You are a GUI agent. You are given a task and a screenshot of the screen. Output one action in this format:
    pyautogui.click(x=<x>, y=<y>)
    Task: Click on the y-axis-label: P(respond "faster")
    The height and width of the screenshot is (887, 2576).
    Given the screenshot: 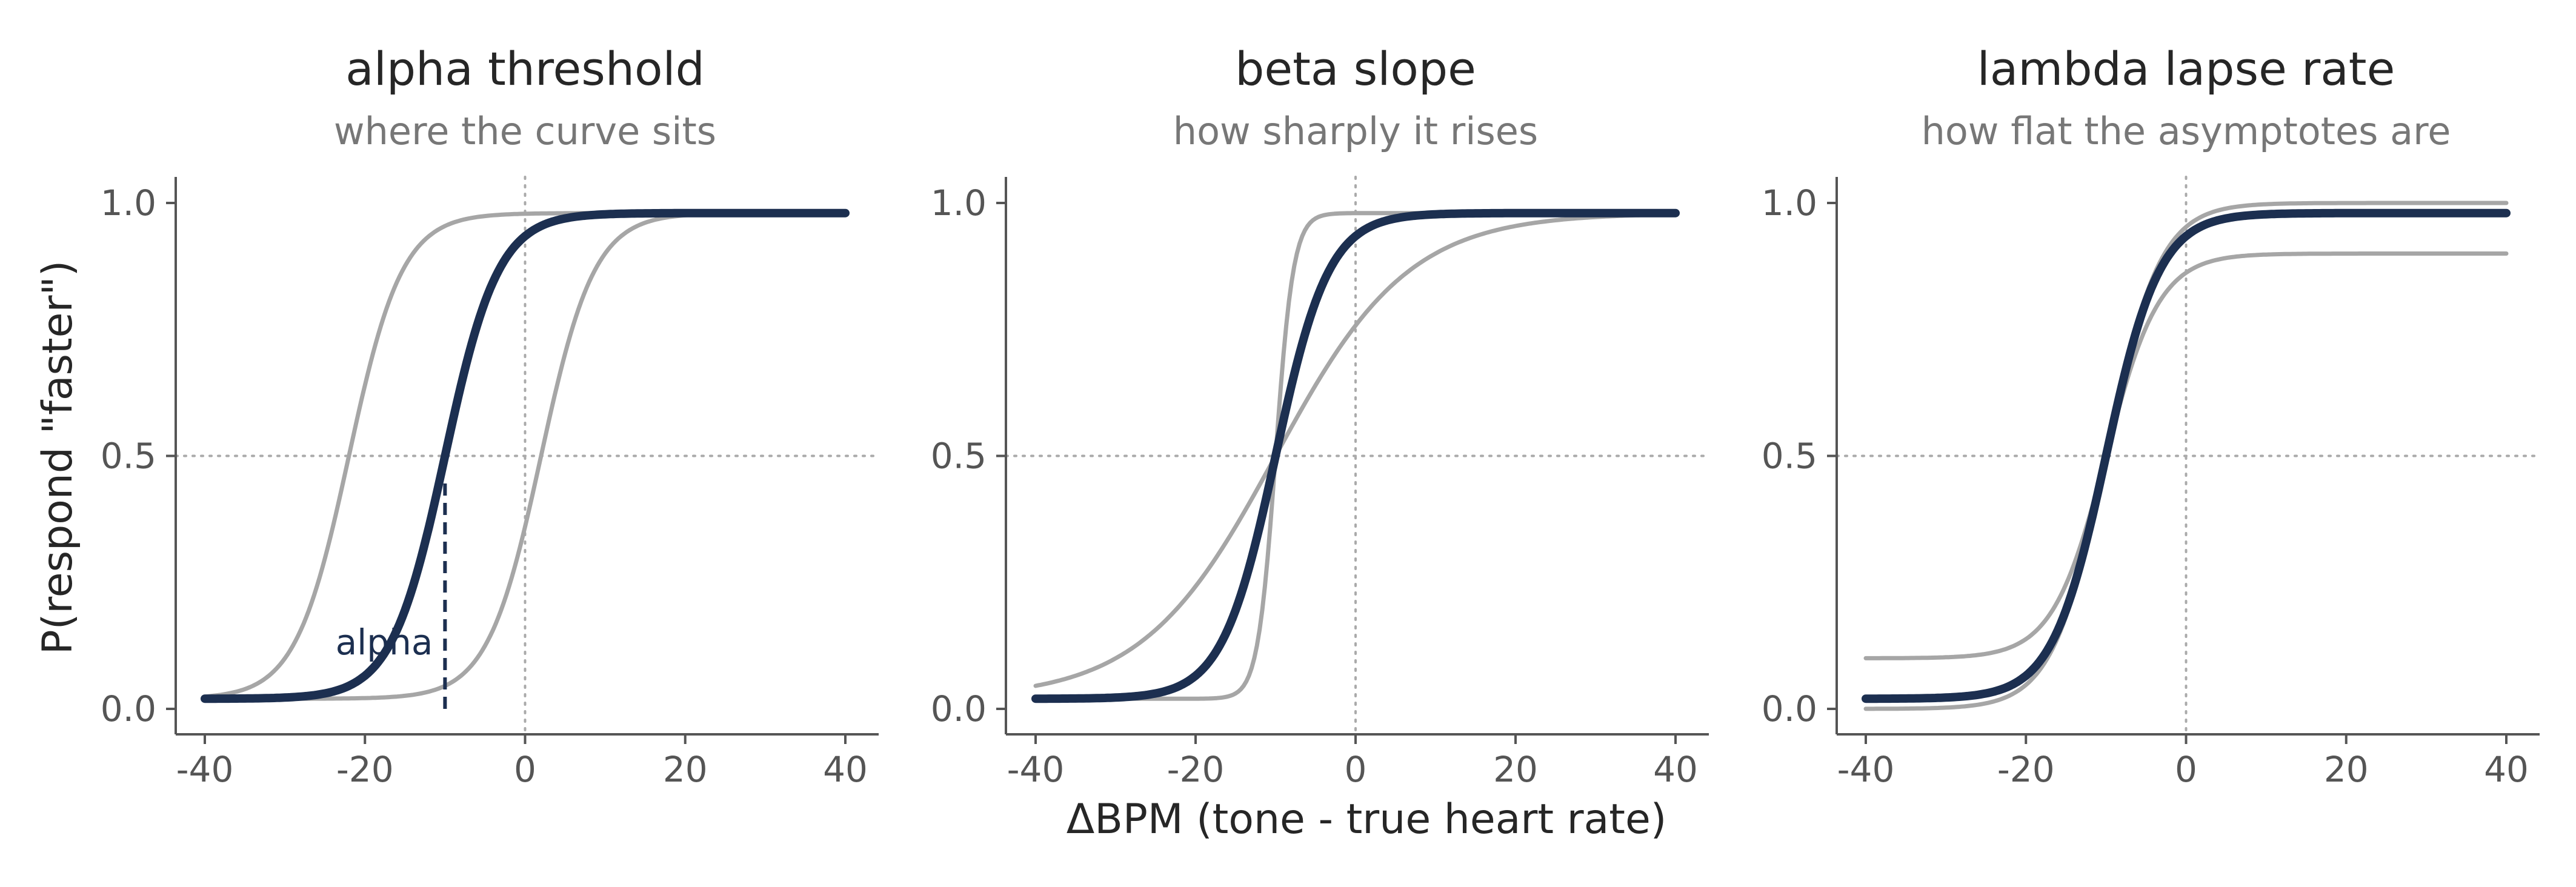 What is the action you would take?
    pyautogui.click(x=58, y=457)
    